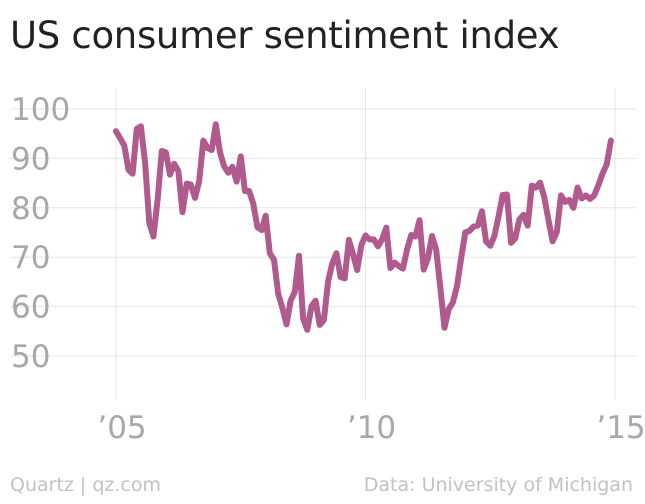  Describe the element at coordinates (86, 485) in the screenshot. I see `source-credit: Quartz | qz.com` at that location.